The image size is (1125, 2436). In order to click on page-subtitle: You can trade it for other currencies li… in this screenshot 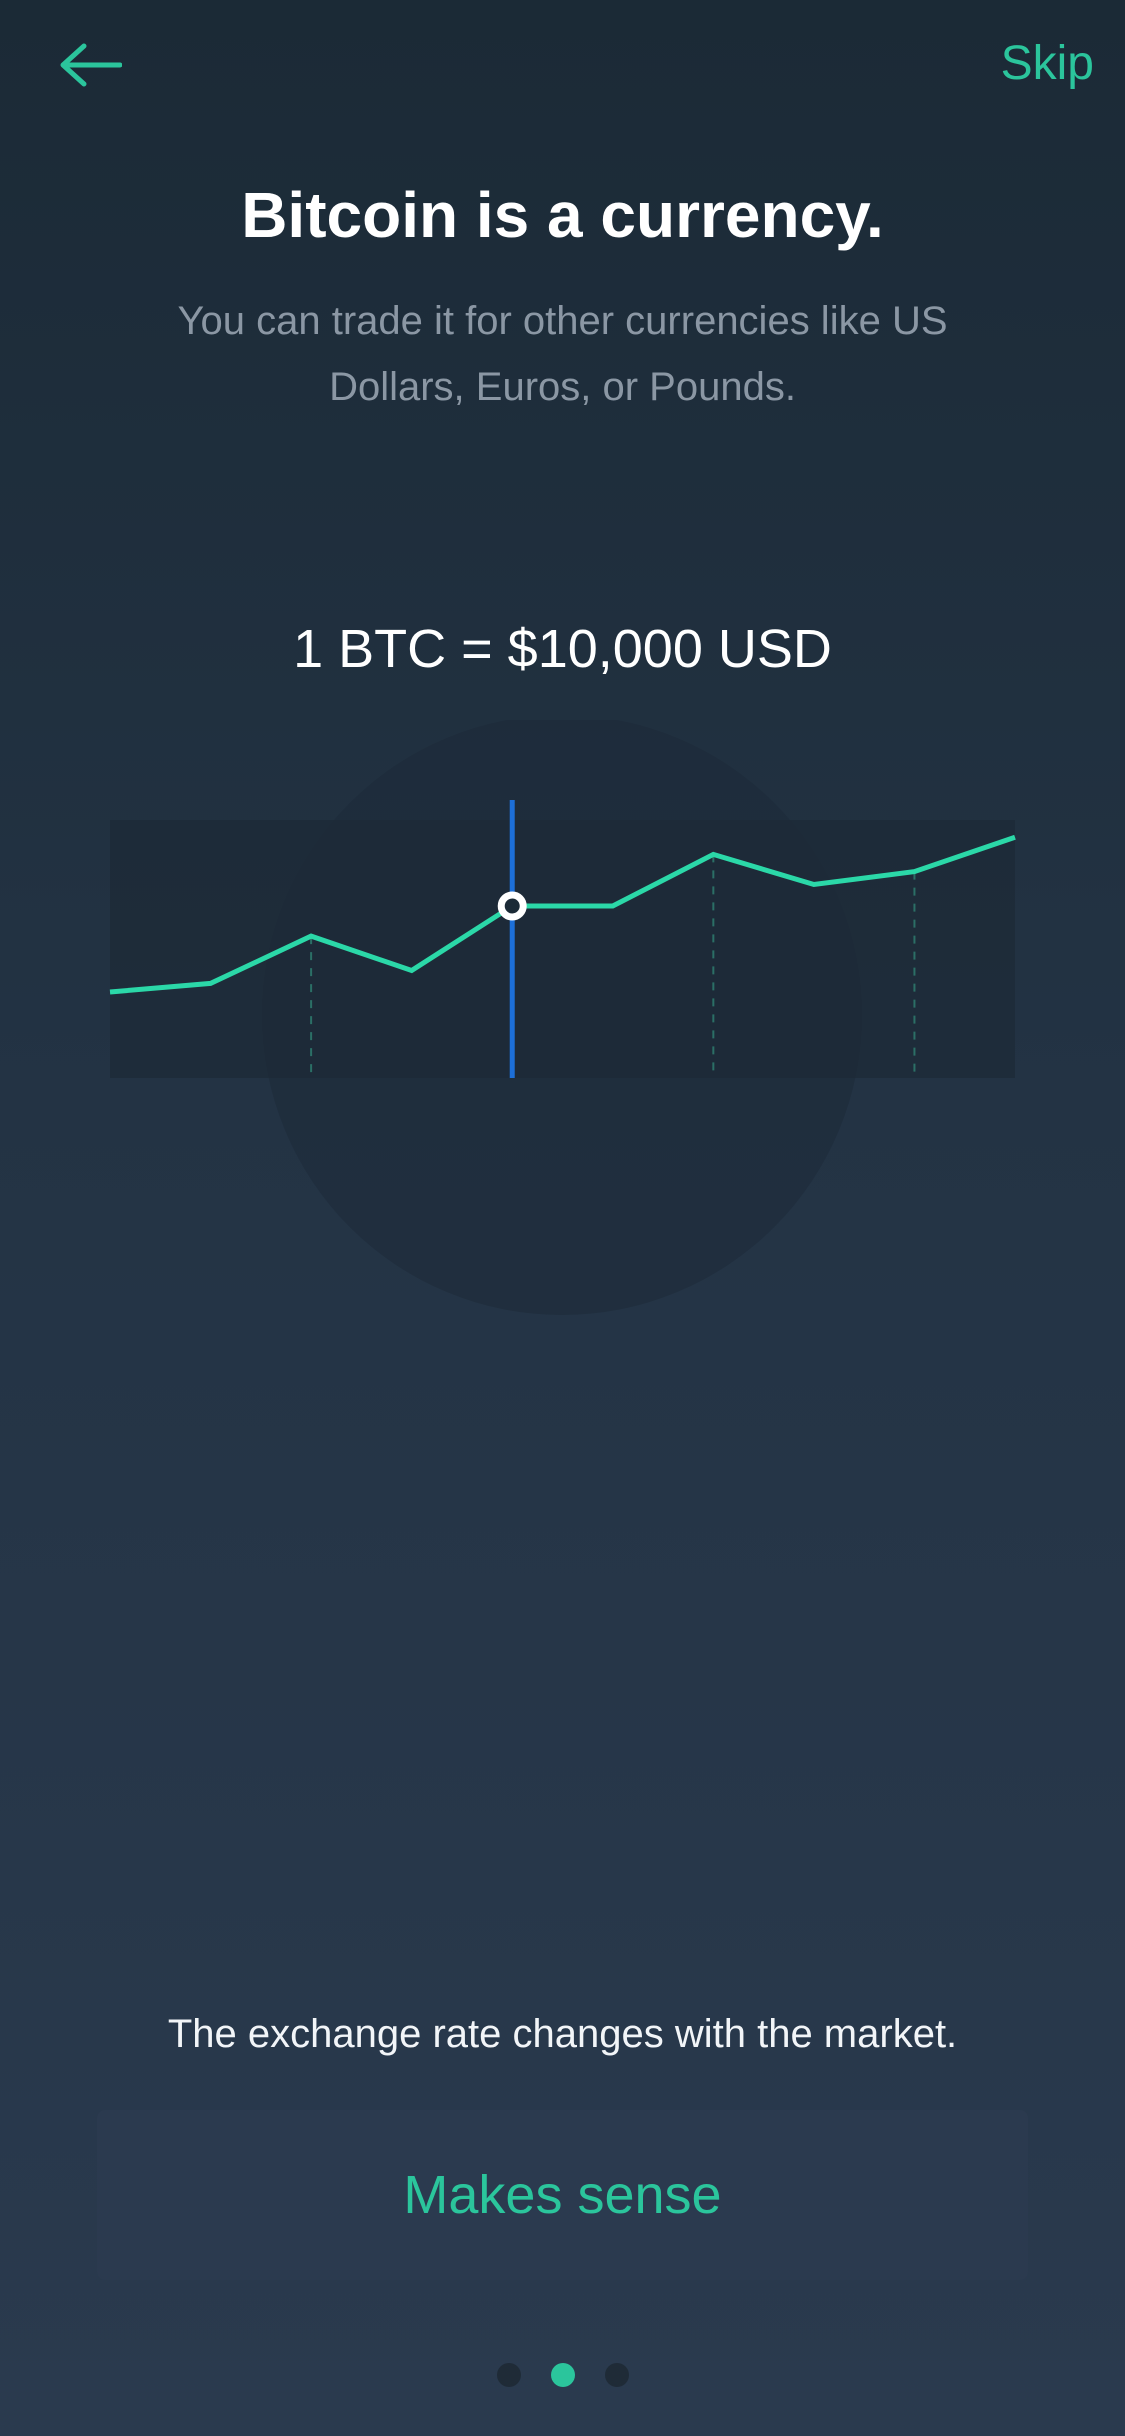, I will do `click(562, 354)`.